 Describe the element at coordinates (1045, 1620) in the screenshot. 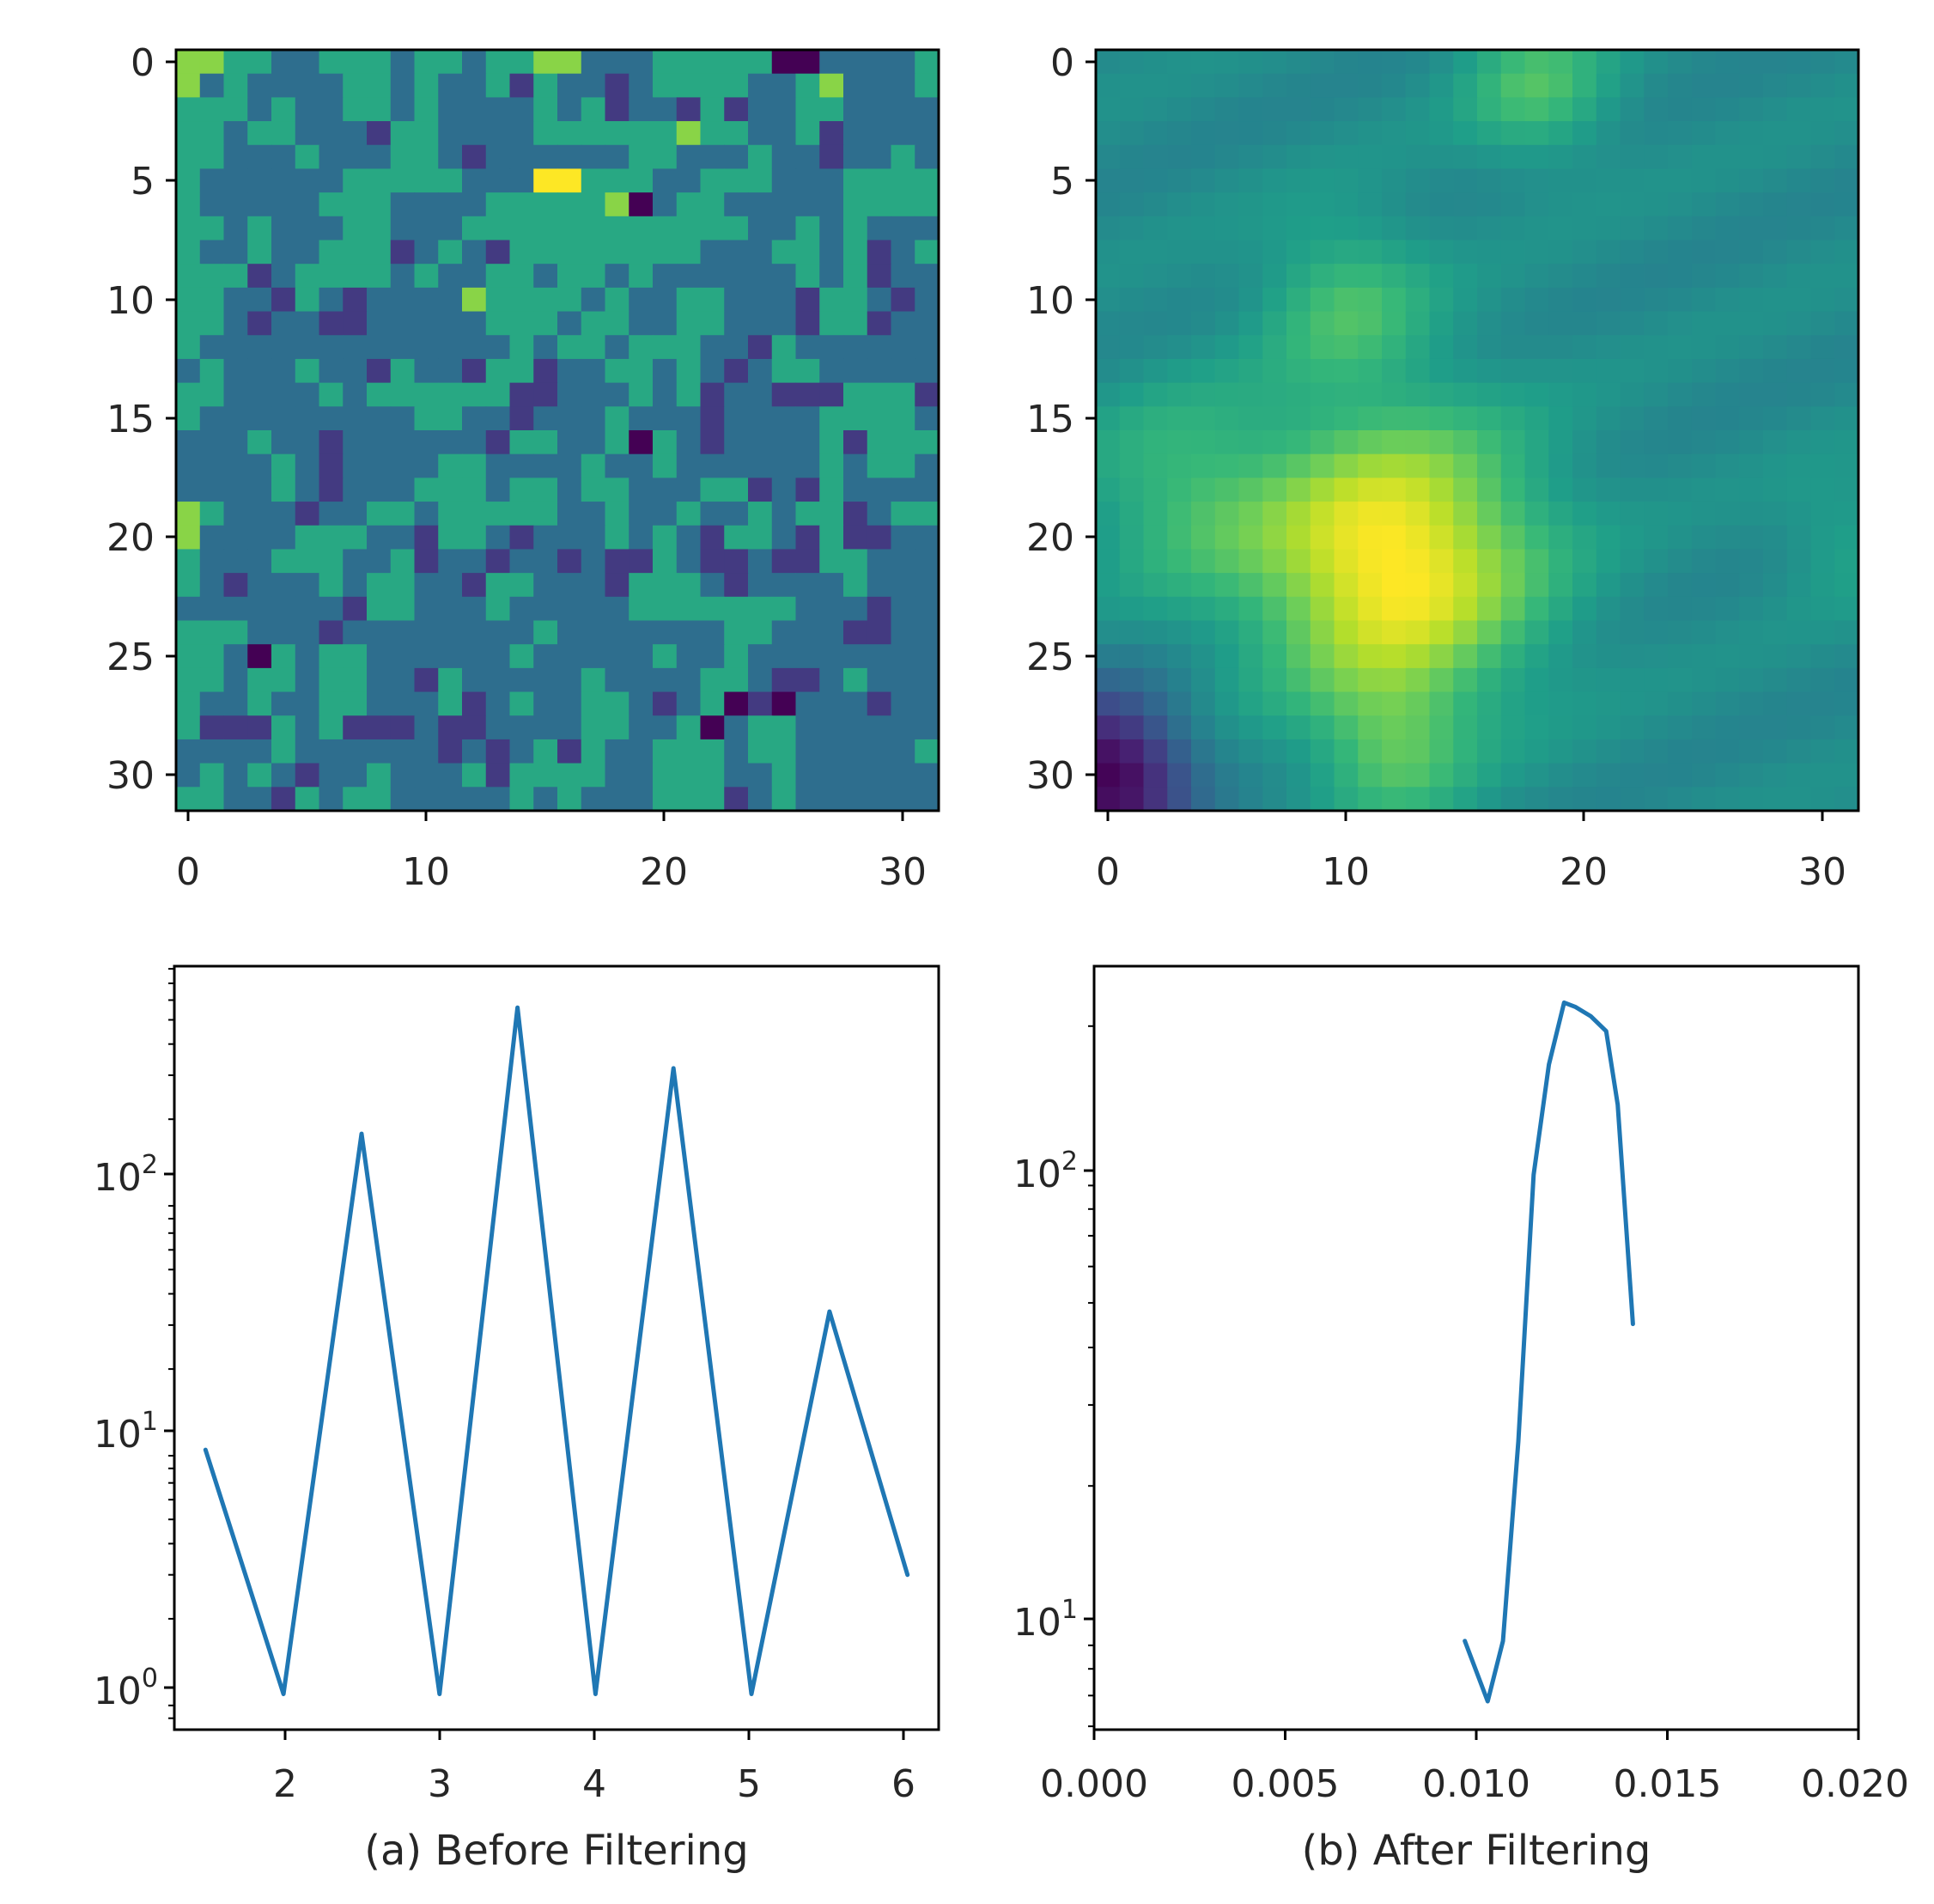

I see `y-tick-label: 101` at that location.